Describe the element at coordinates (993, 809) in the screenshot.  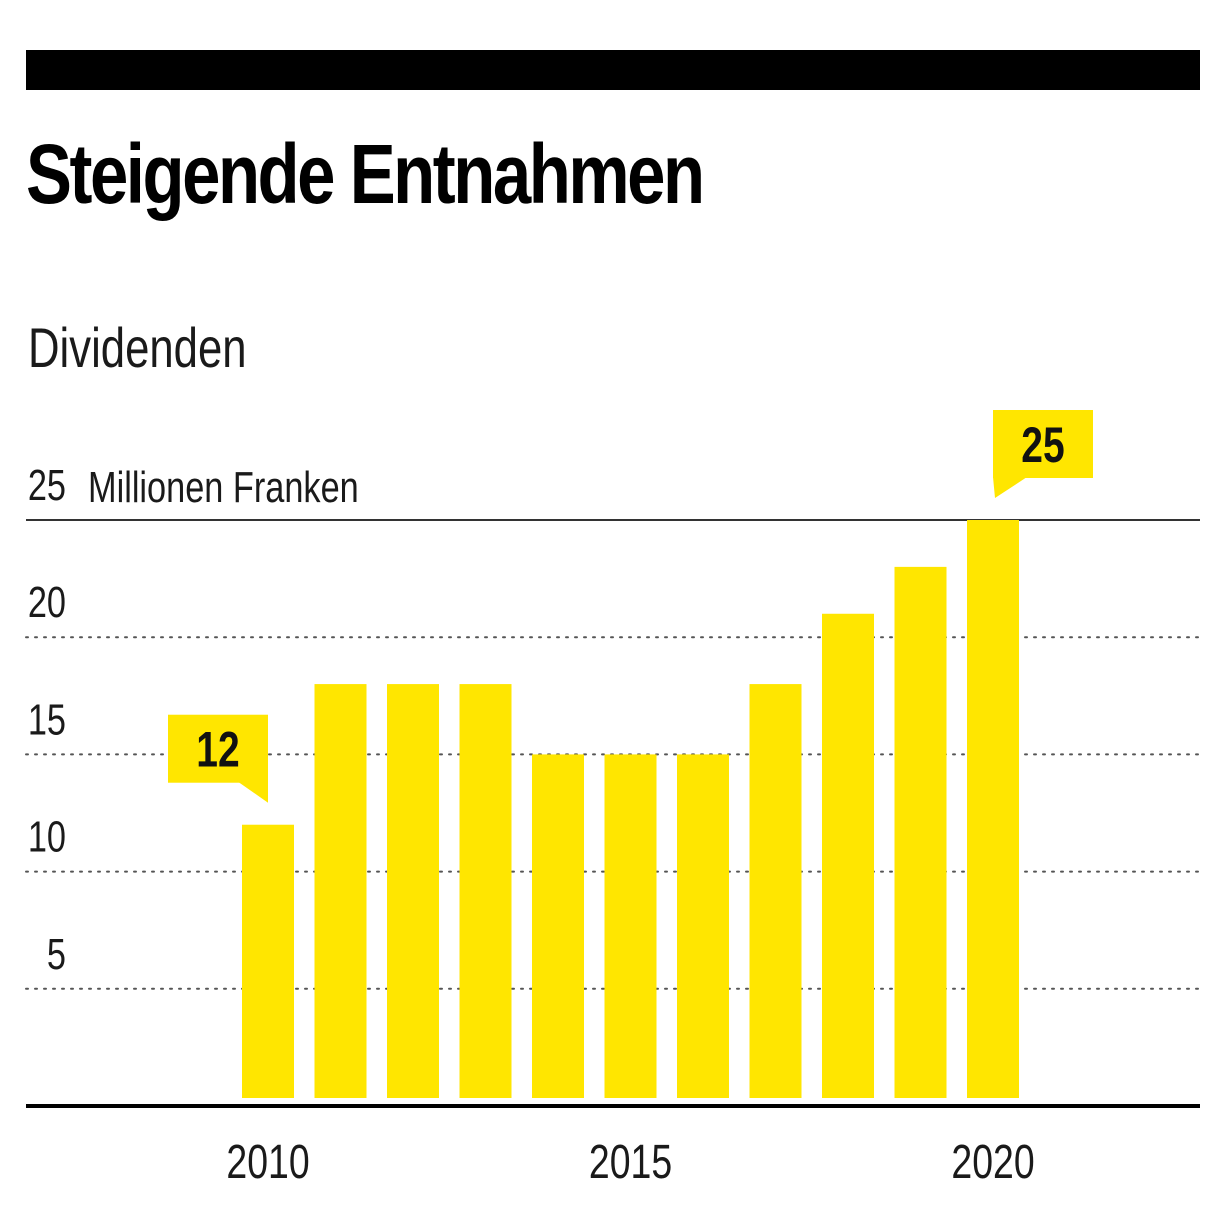
I see `bar-2020` at that location.